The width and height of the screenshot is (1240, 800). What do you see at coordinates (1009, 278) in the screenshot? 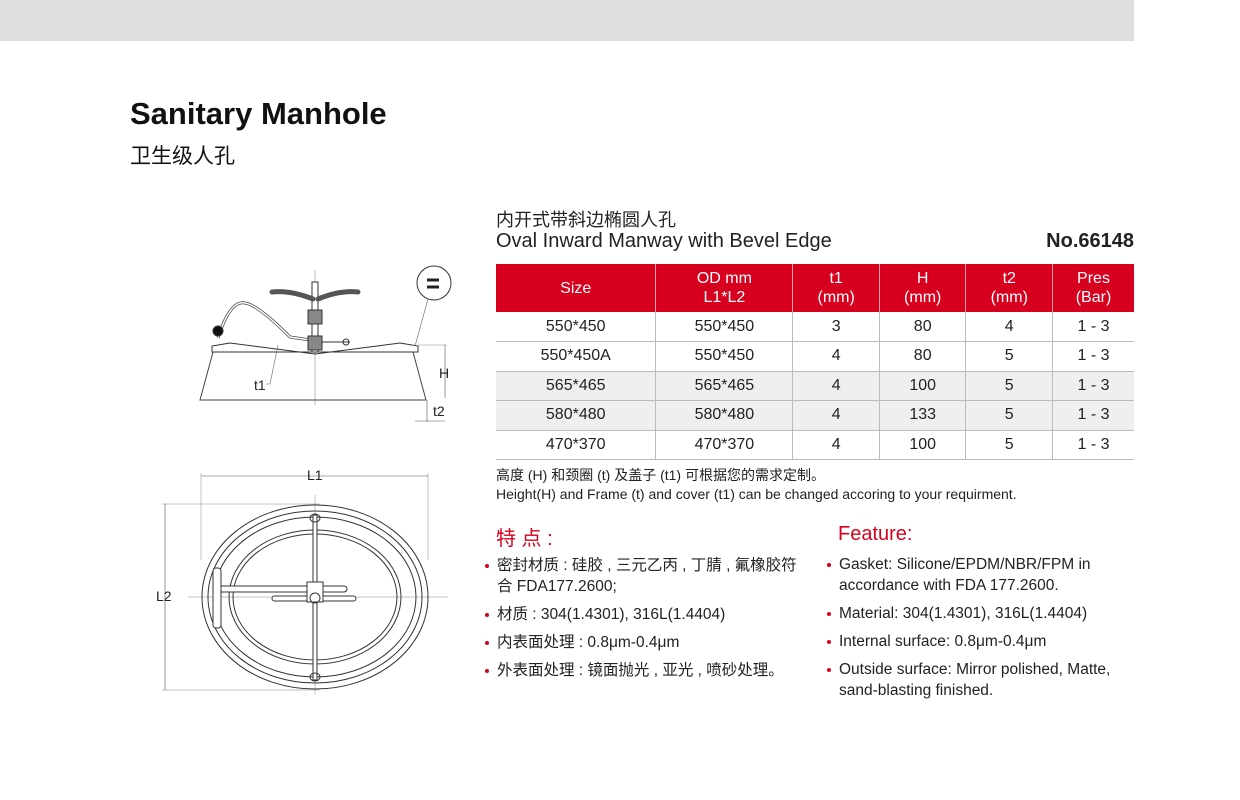
I see `header-text: t2` at bounding box center [1009, 278].